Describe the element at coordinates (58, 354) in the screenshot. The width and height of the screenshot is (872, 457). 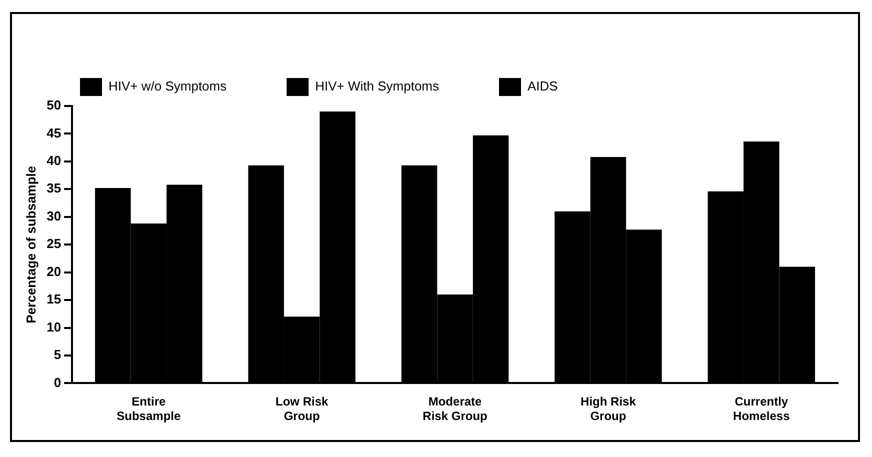
I see `y-tick-label: 5` at that location.